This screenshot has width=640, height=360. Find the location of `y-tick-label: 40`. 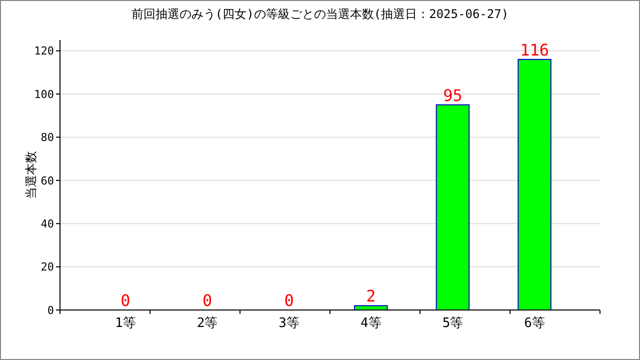

y-tick-label: 40 is located at coordinates (47, 223).